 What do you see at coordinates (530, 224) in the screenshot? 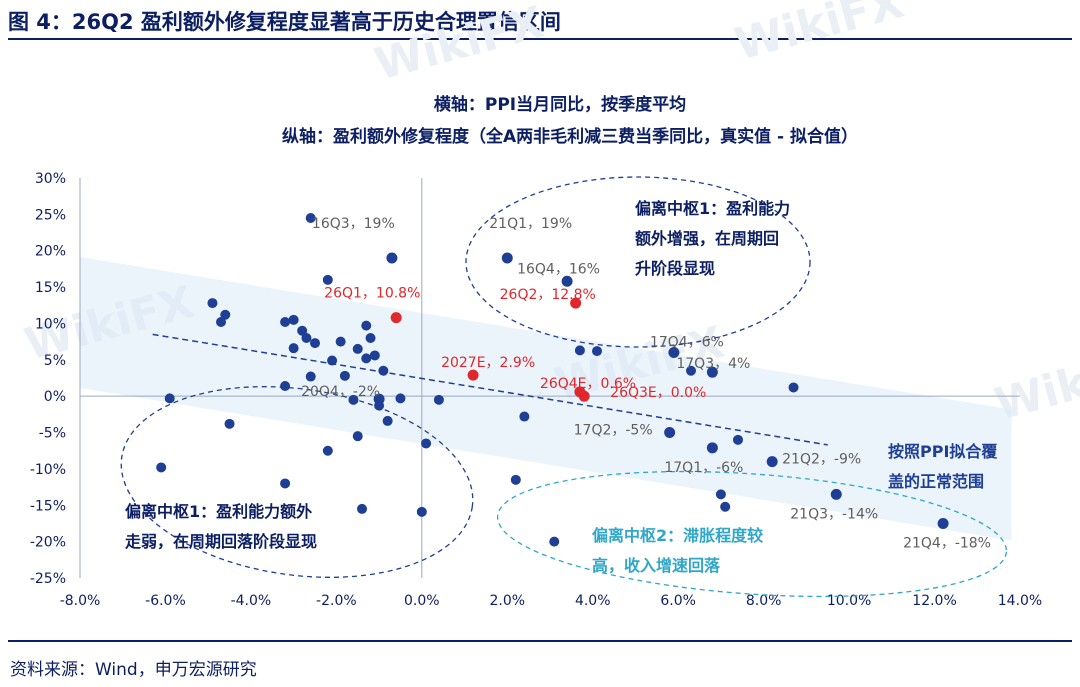
I see `point-label: 21Q1，19%` at bounding box center [530, 224].